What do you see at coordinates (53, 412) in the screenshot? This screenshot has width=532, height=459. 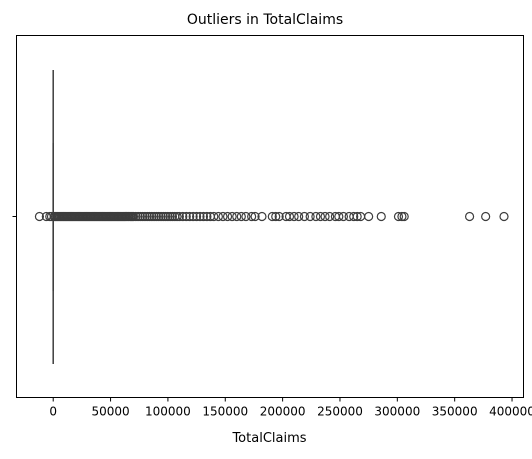 I see `x-tick-label: 0` at bounding box center [53, 412].